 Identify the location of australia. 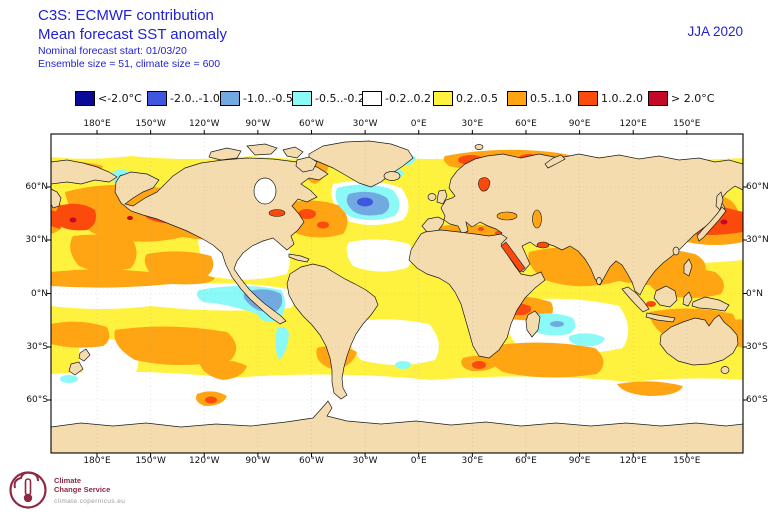
(699, 340).